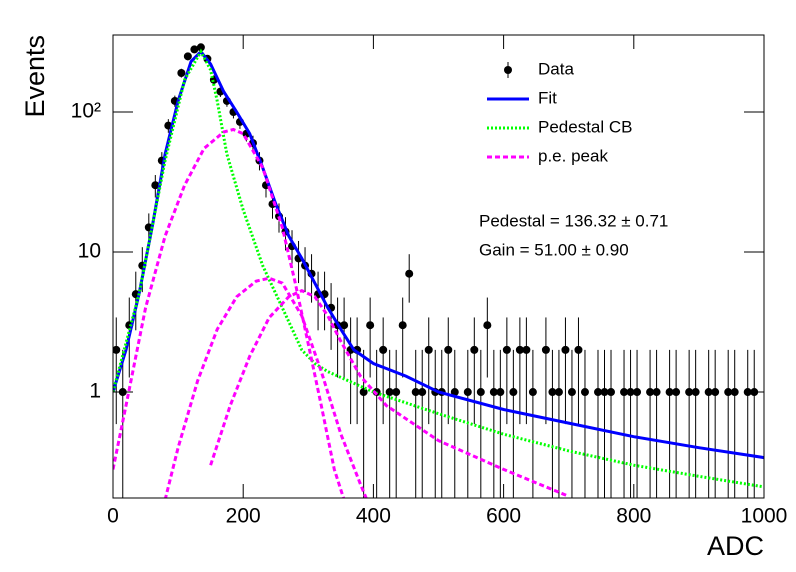 Image resolution: width=796 pixels, height=572 pixels. I want to click on y-tick-label: 10, so click(89, 251).